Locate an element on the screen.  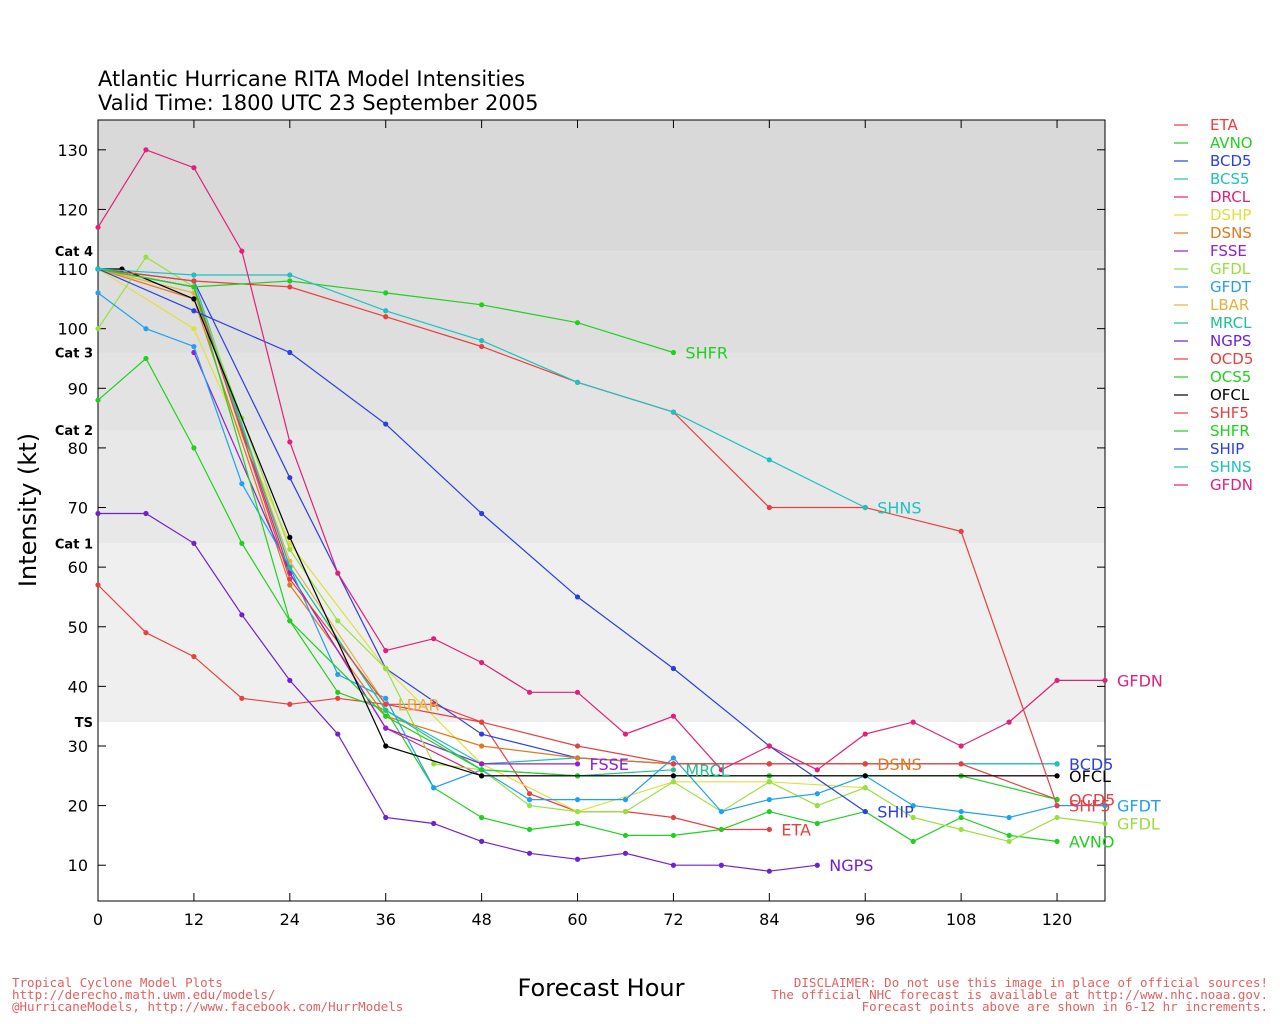
series-end-label: FSSE is located at coordinates (609, 764).